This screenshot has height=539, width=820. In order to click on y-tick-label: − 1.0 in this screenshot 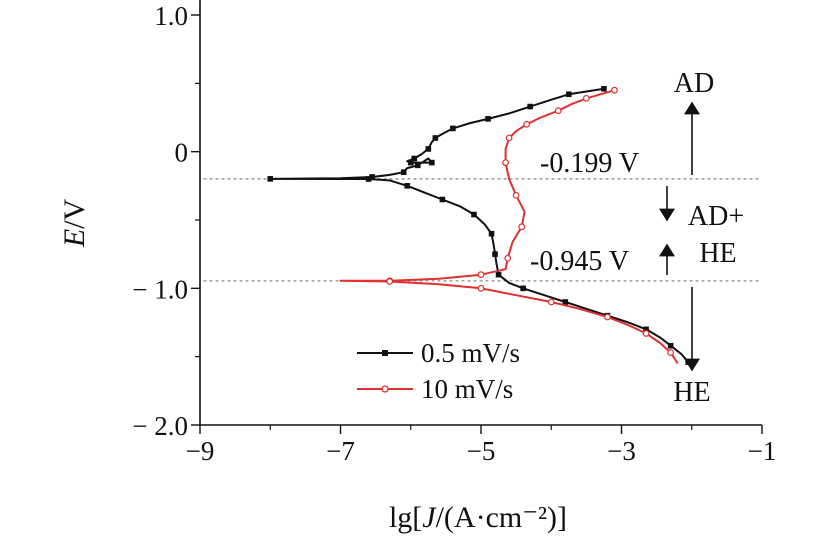, I will do `click(160, 289)`.